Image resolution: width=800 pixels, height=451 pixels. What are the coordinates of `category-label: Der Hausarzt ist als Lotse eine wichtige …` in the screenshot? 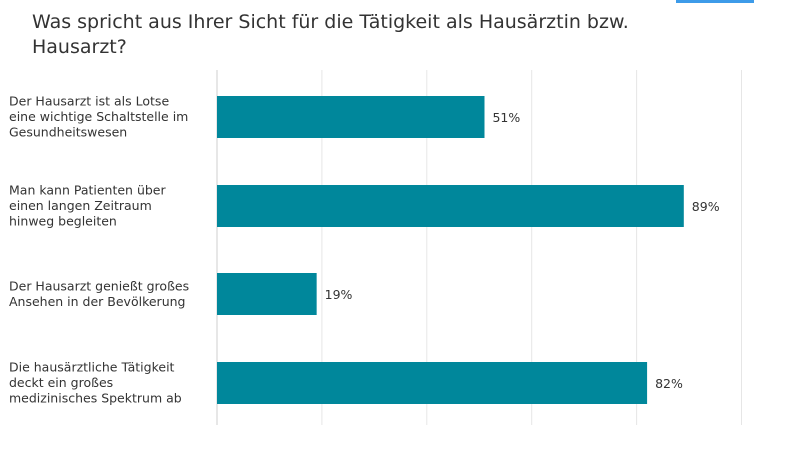 It's located at (98, 117).